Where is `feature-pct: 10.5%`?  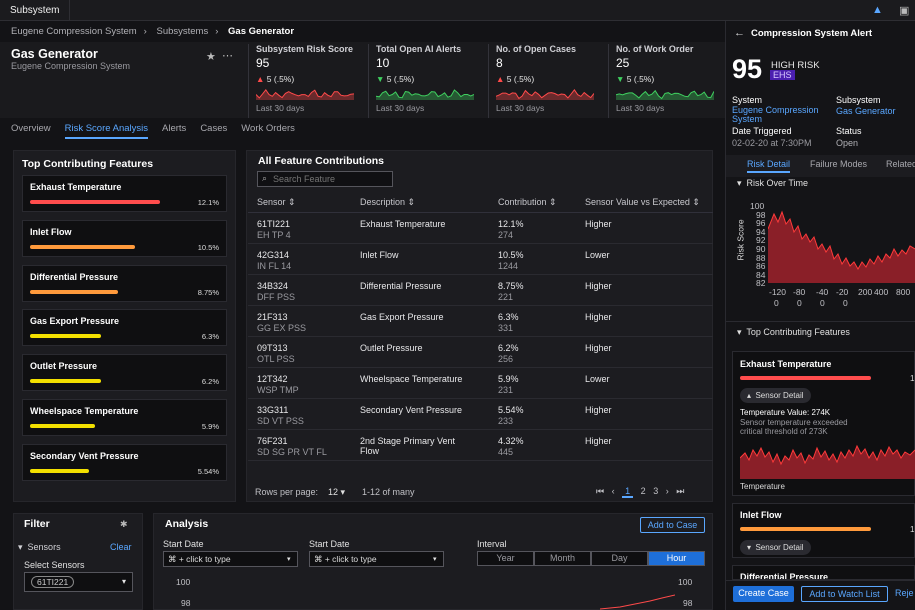 feature-pct: 10.5% is located at coordinates (208, 247).